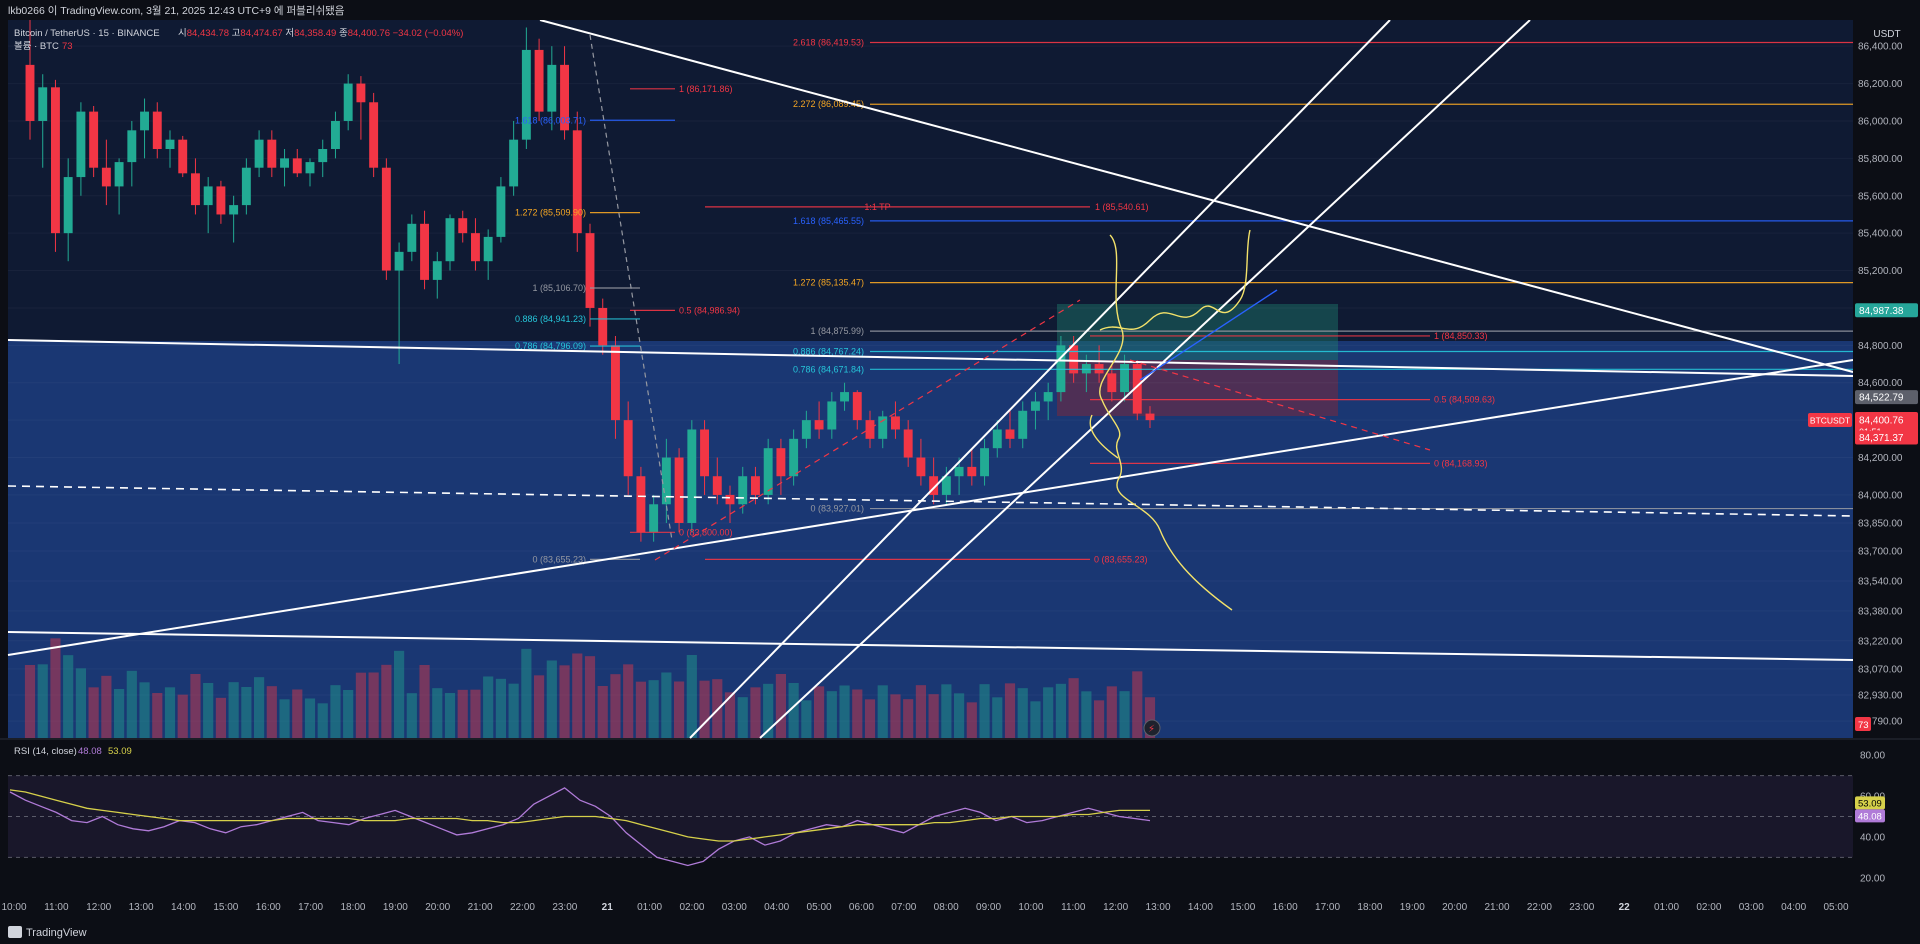 The width and height of the screenshot is (1920, 944). I want to click on fib-level-label: 0 (83,655.23), so click(1121, 559).